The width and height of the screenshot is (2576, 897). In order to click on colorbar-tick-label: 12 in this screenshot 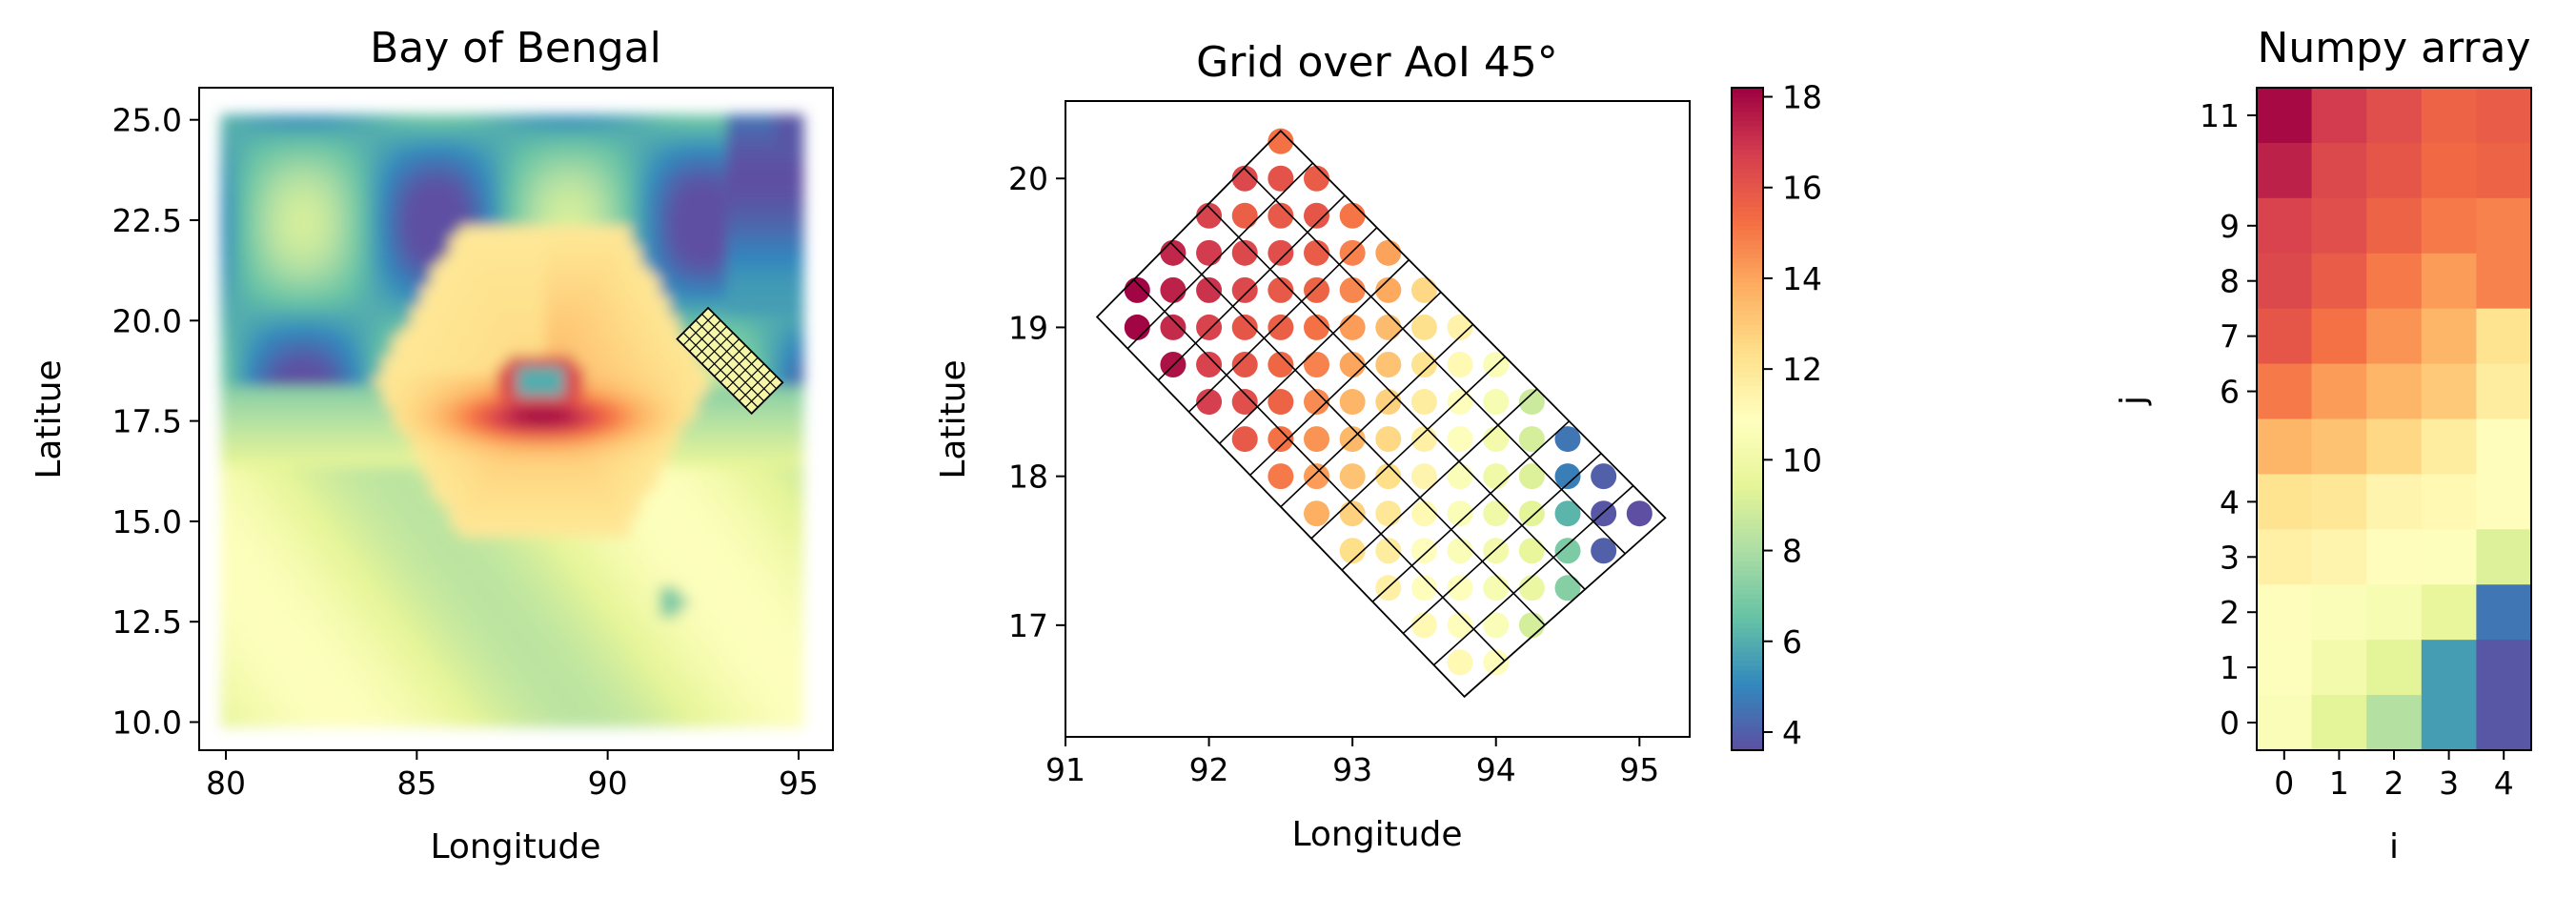, I will do `click(1802, 369)`.